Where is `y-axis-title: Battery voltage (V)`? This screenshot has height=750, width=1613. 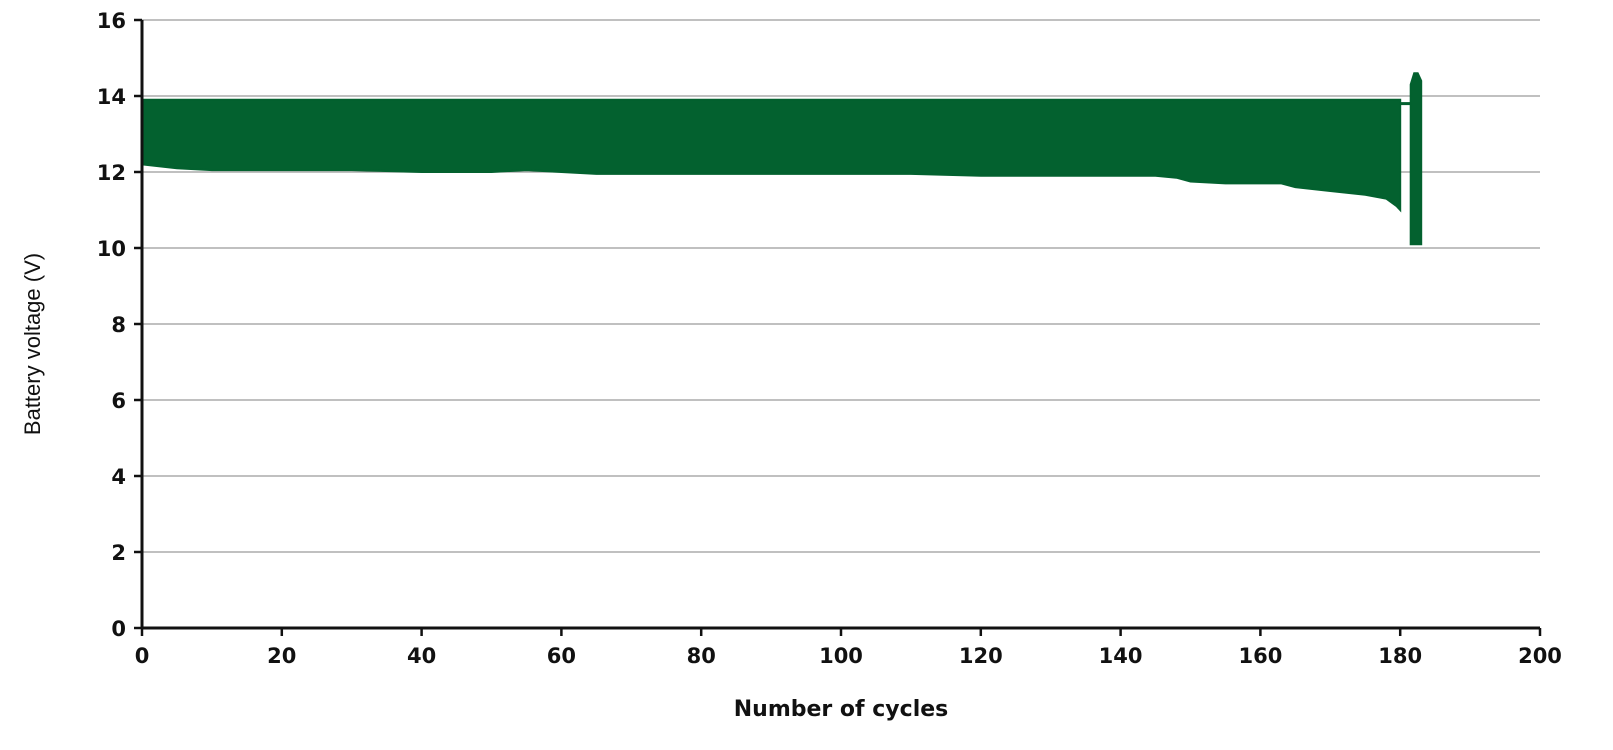 y-axis-title: Battery voltage (V) is located at coordinates (32, 344).